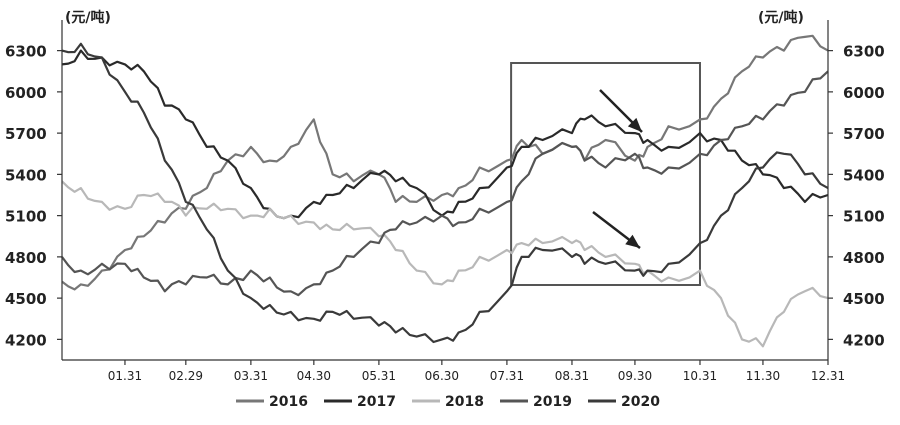 This screenshot has height=425, width=900. What do you see at coordinates (864, 340) in the screenshot?
I see `right-y-tick-label: 4200` at bounding box center [864, 340].